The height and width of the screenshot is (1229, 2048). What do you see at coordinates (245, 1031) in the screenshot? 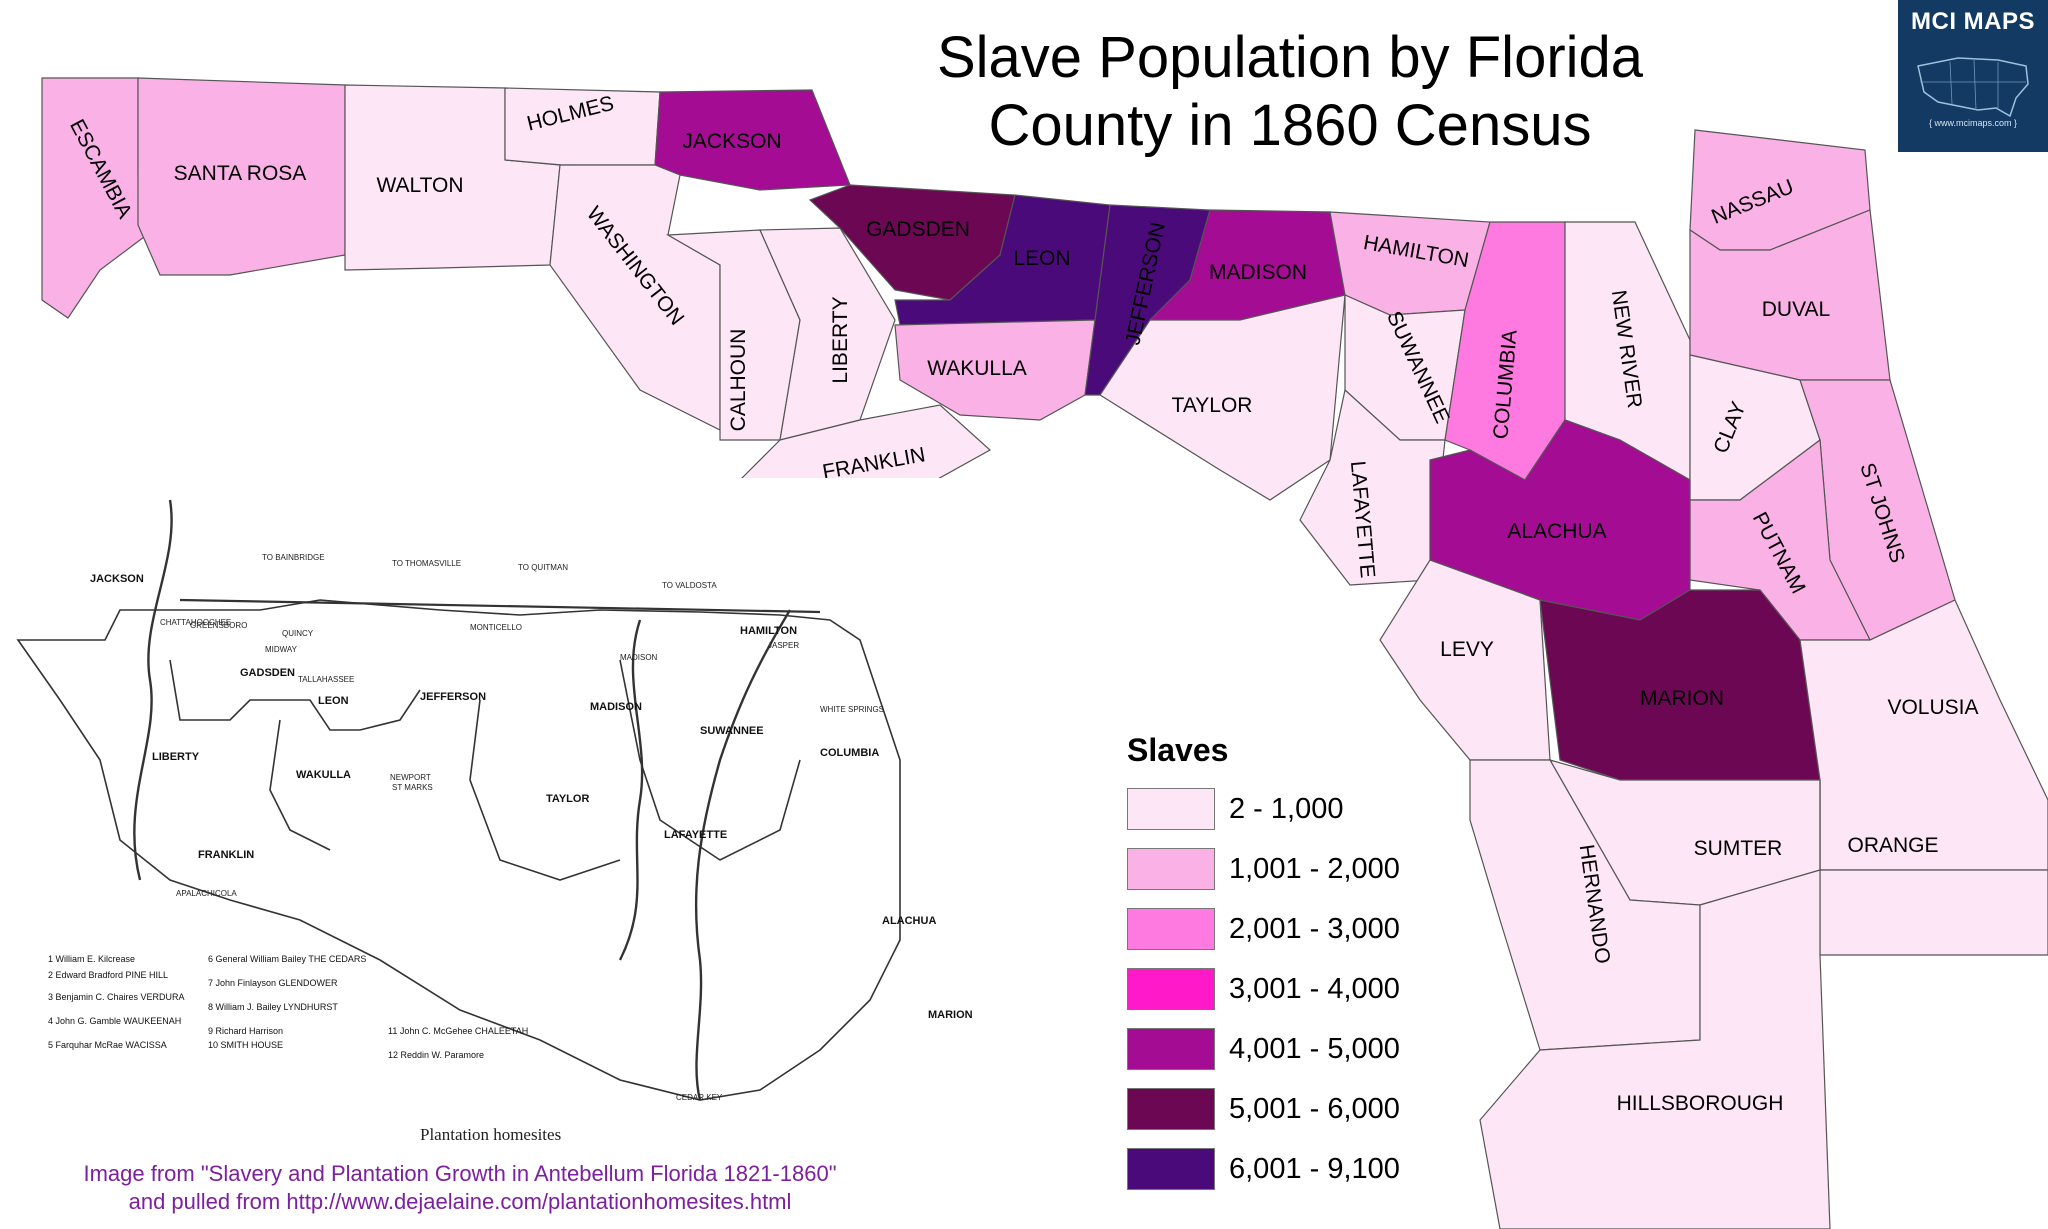
I see `homesite-9: 9 Richard Harrison` at bounding box center [245, 1031].